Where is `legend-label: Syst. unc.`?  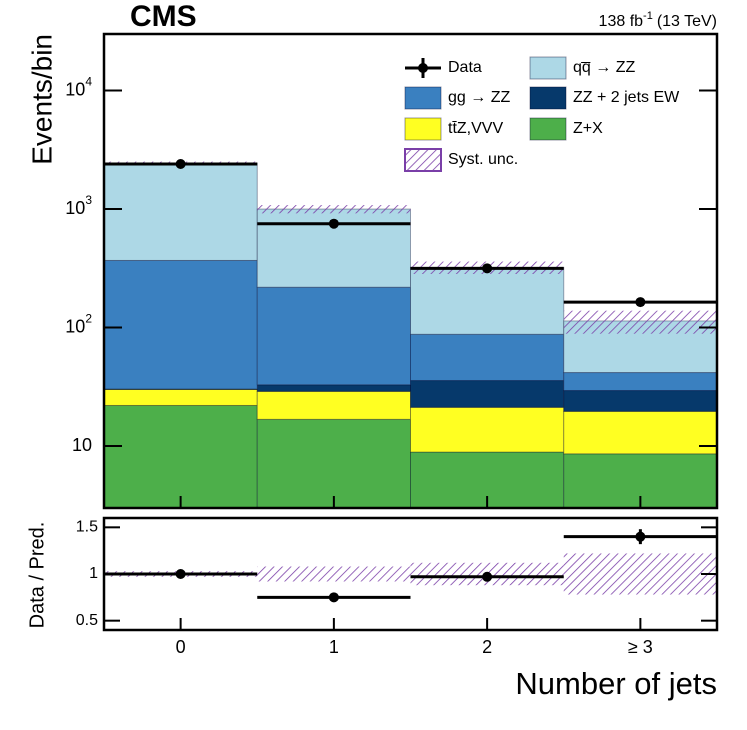 legend-label: Syst. unc. is located at coordinates (483, 159).